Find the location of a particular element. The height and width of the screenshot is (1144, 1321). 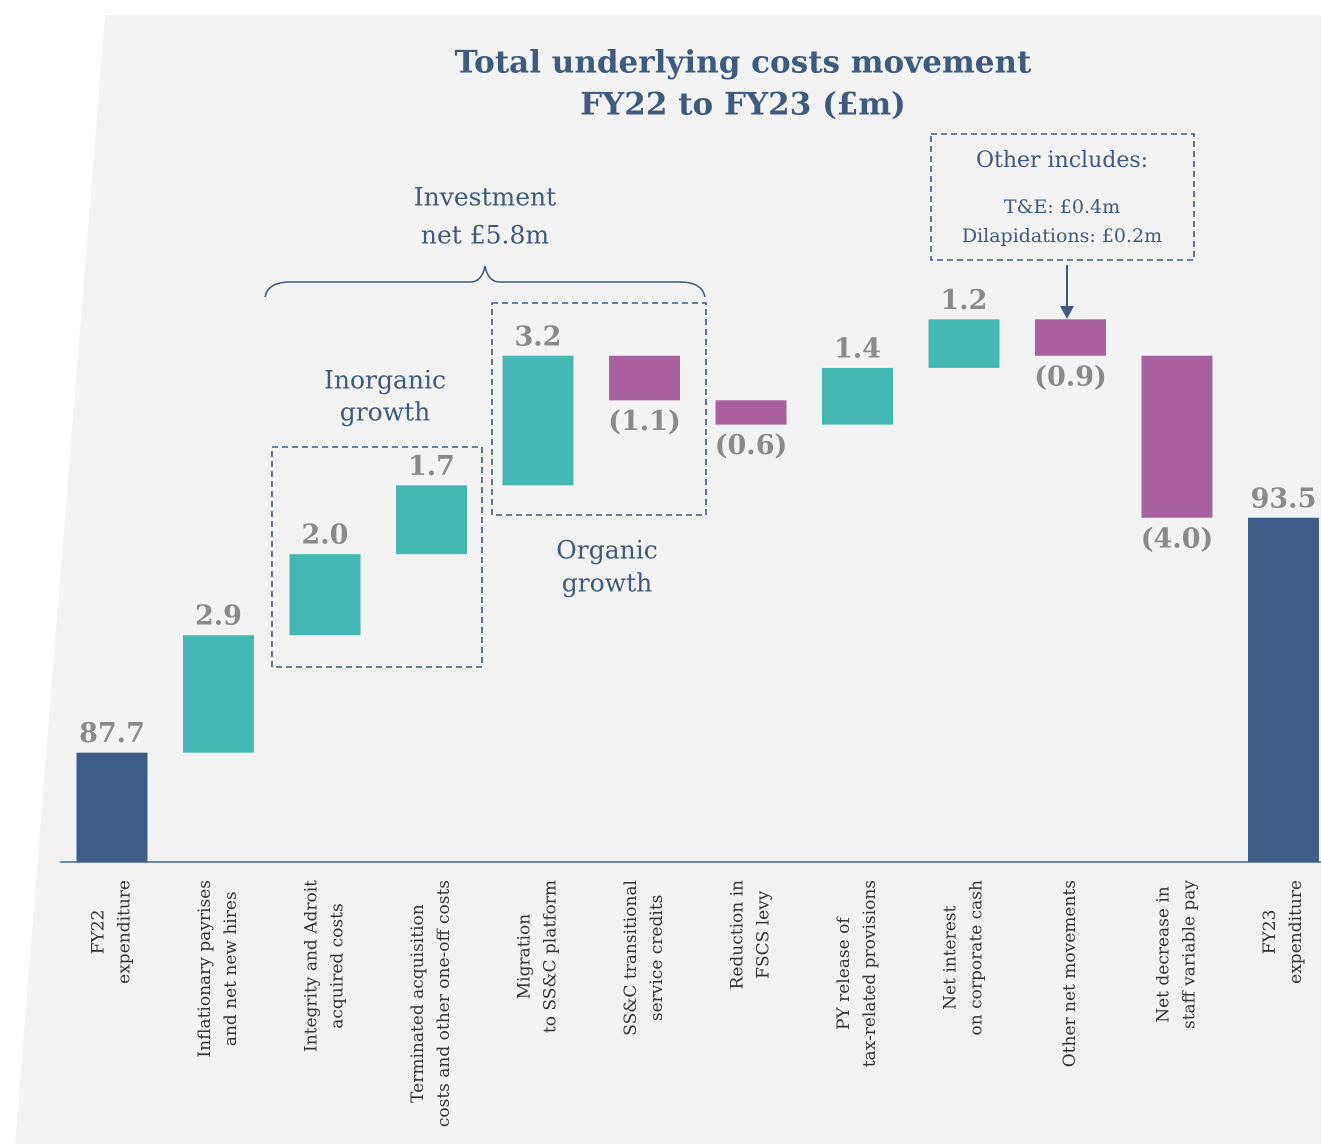

x-tick-label: to SS&C platform is located at coordinates (551, 956).